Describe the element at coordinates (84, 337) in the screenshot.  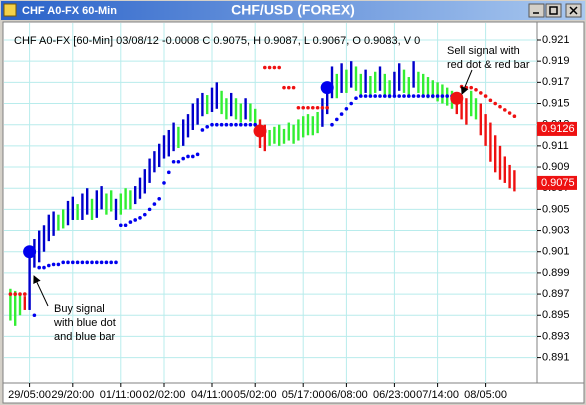
I see `annotation-text: and blue bar` at that location.